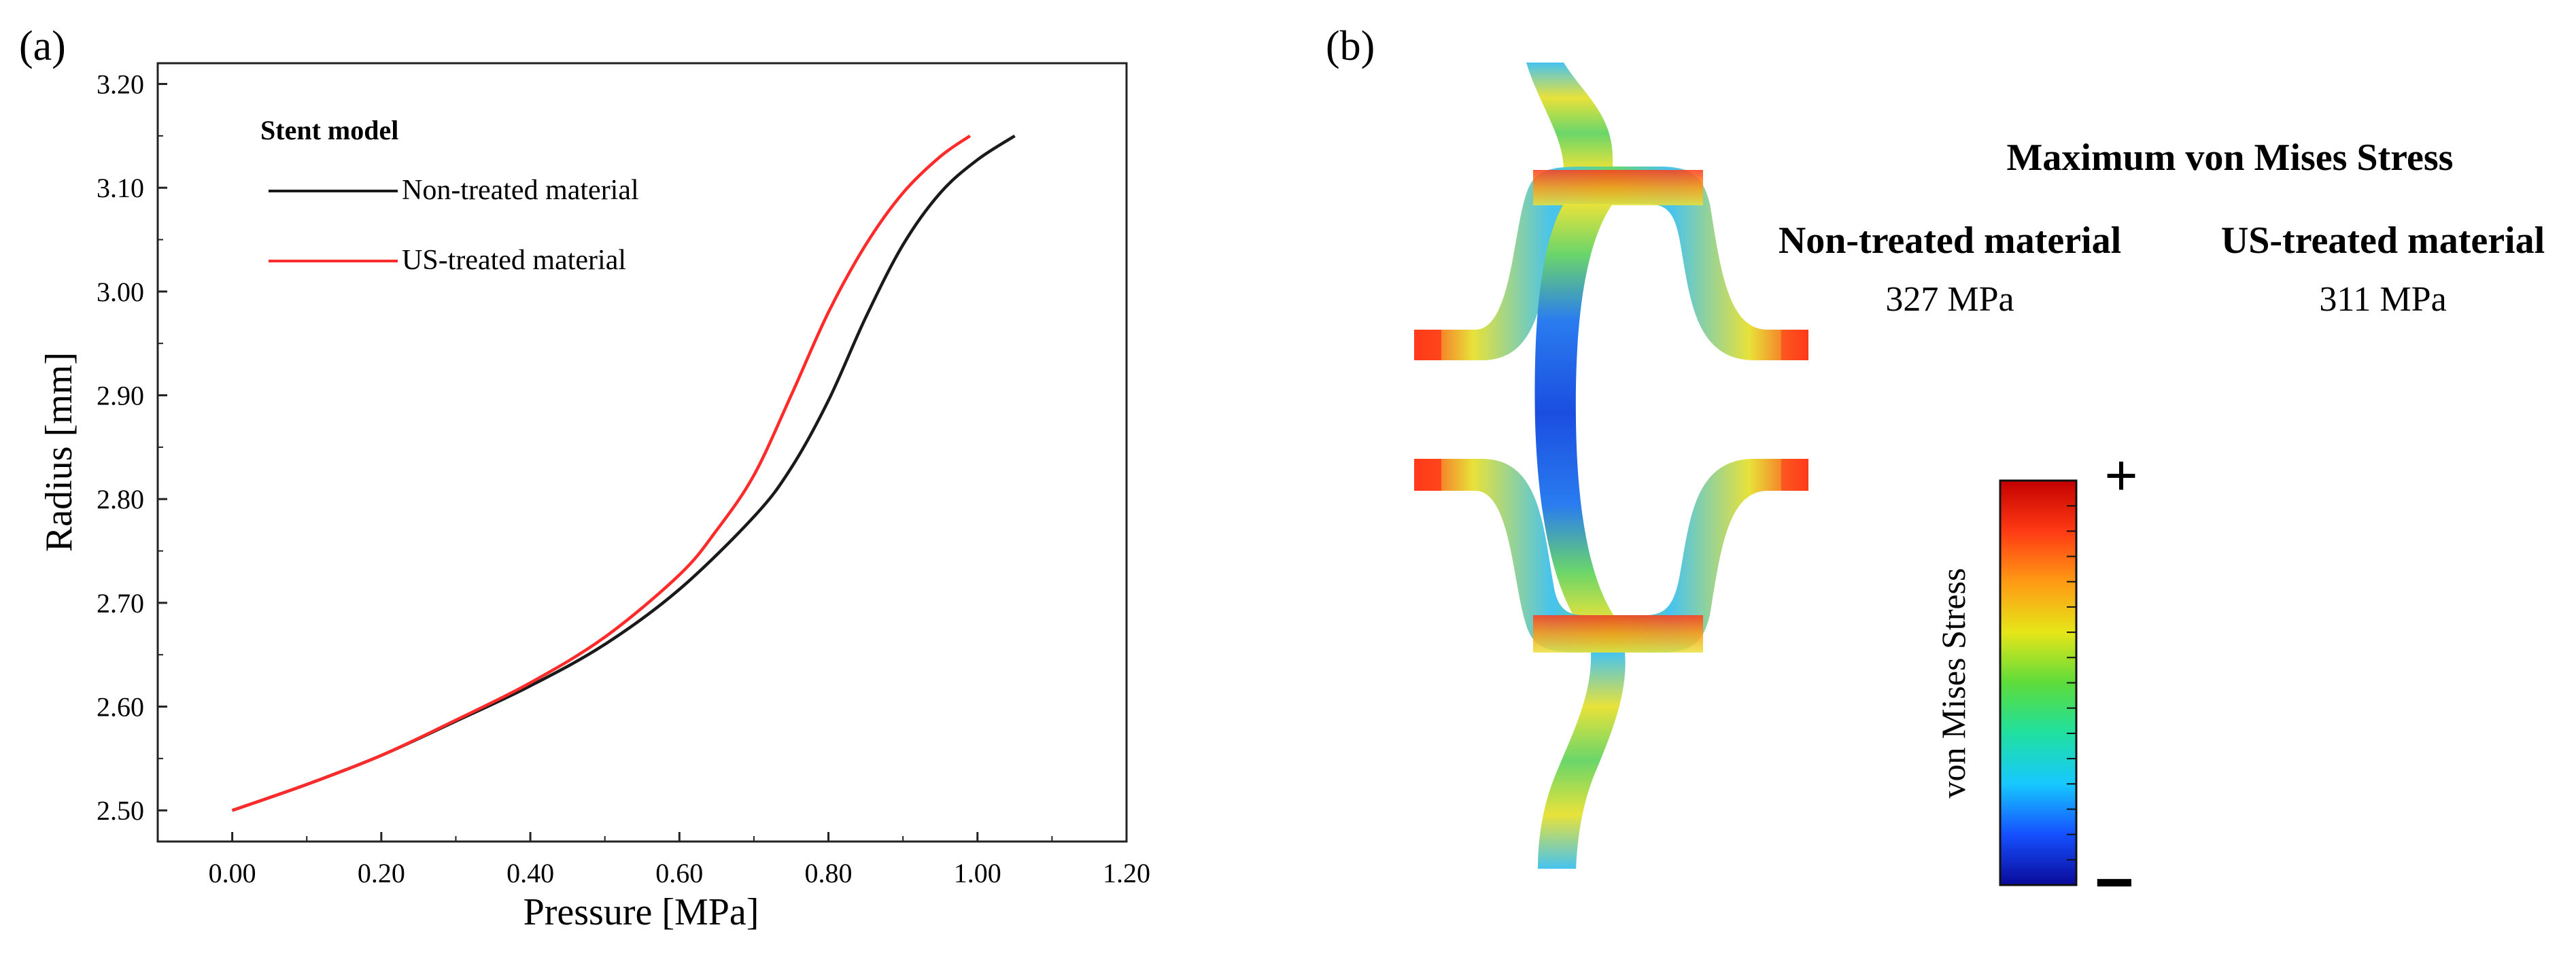  Describe the element at coordinates (120, 499) in the screenshot. I see `y-tick-label: 2.80` at that location.